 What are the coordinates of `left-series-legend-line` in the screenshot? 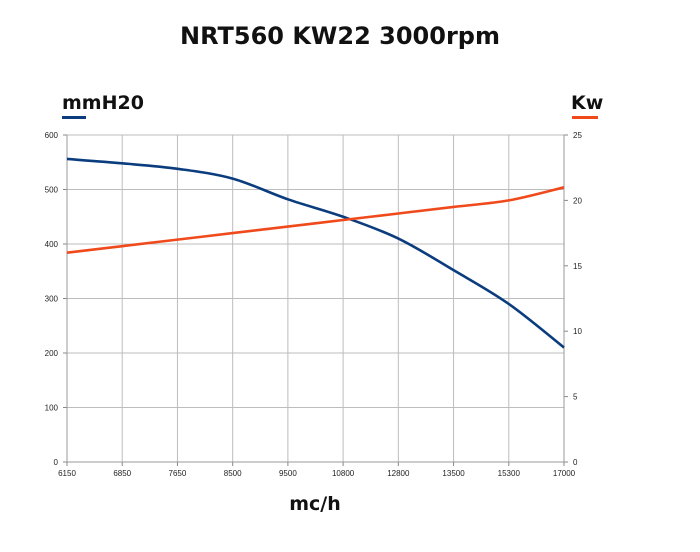 It's located at (74, 117).